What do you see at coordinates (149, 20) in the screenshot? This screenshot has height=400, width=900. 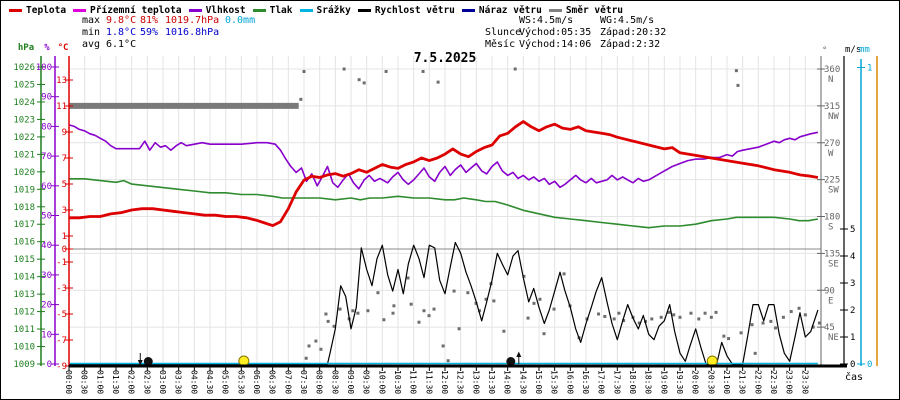 I see `stat-max-hum: 81%` at bounding box center [149, 20].